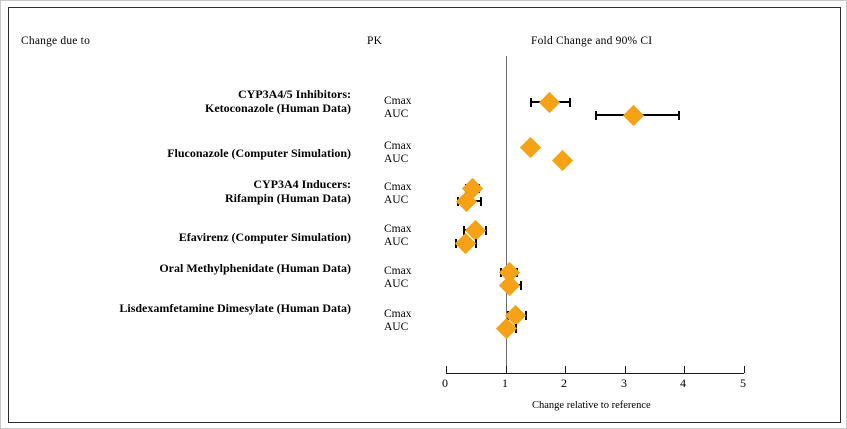  What do you see at coordinates (56, 41) in the screenshot?
I see `column-header-change-due-to: Change due to` at bounding box center [56, 41].